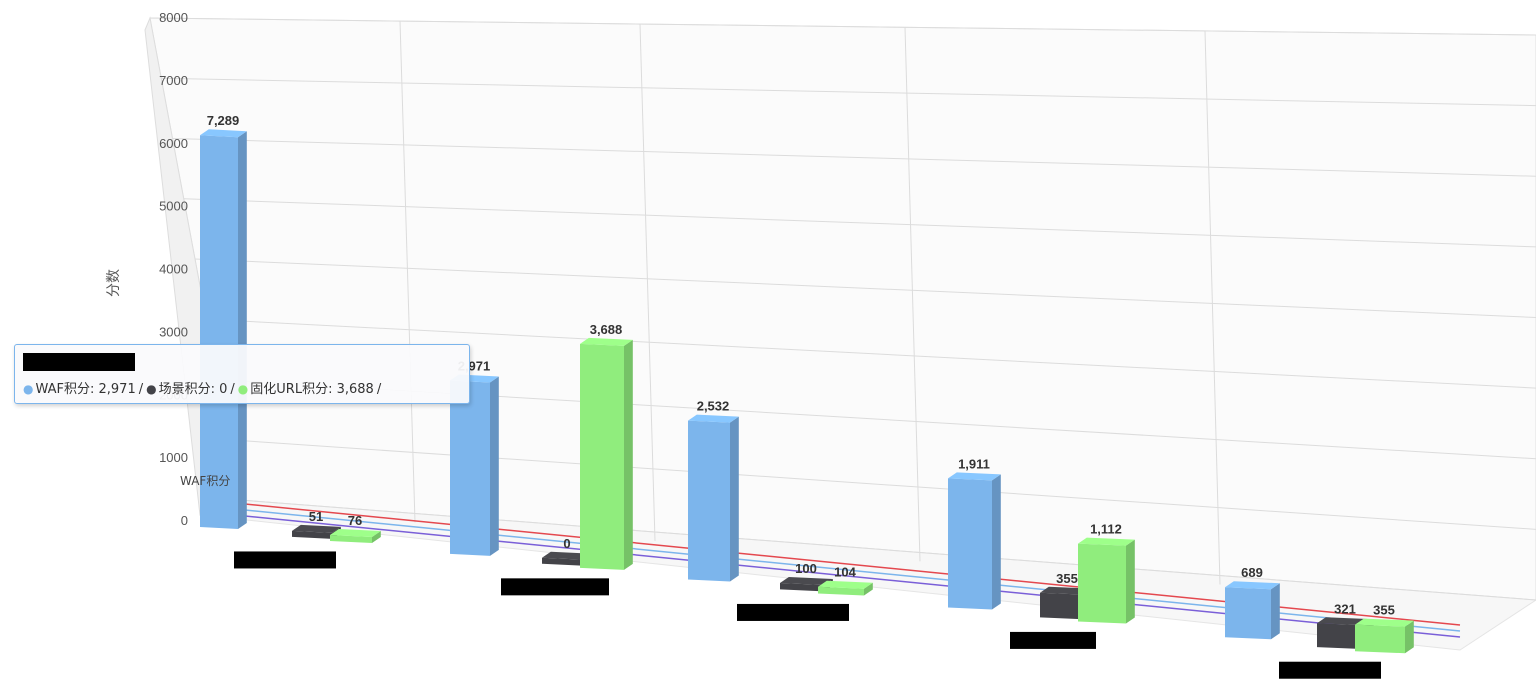  I want to click on y-tick-label: 4000, so click(173, 269).